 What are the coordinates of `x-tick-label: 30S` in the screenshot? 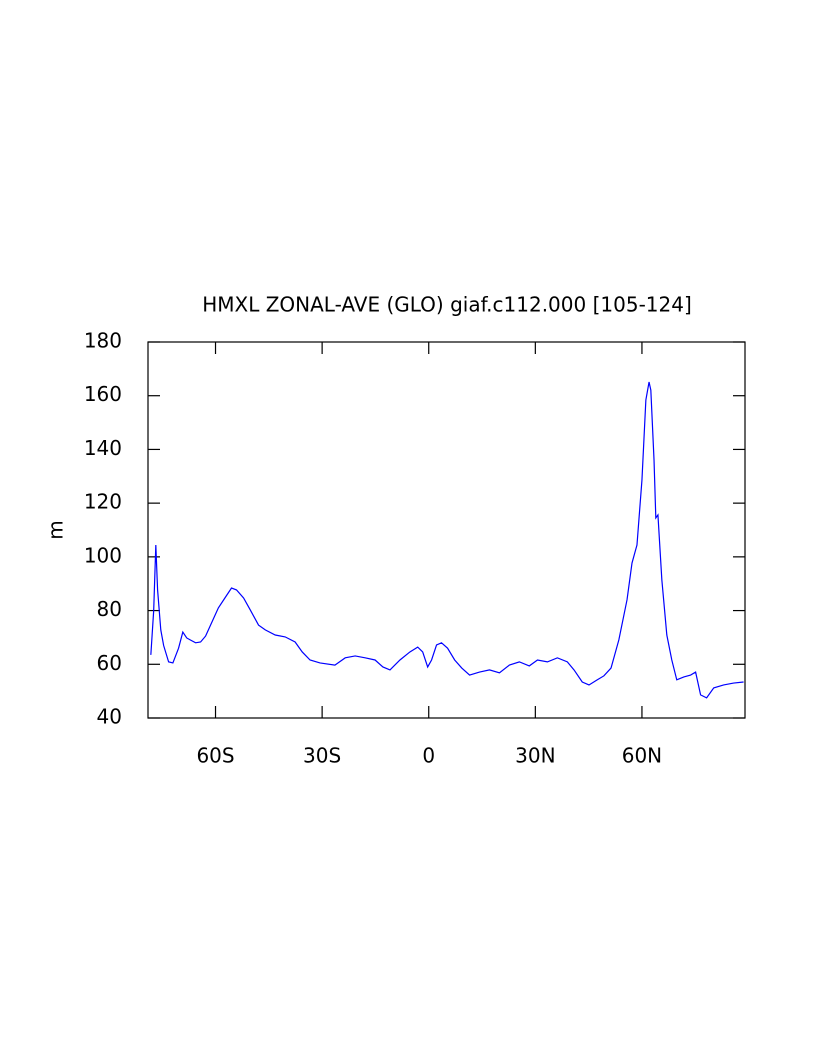 It's located at (322, 756).